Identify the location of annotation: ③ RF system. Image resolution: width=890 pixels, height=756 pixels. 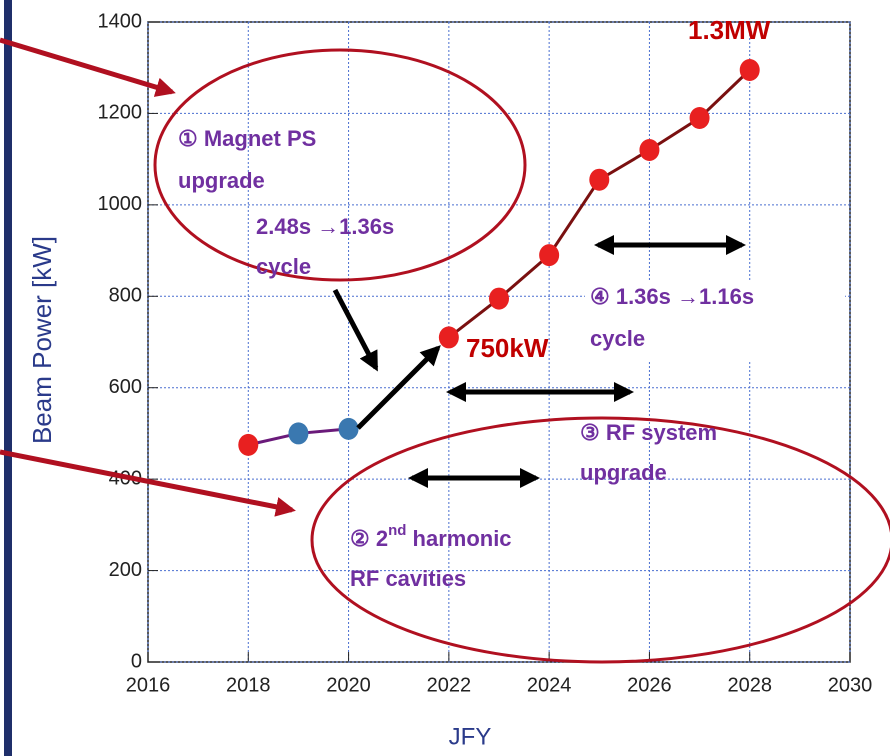
(648, 432).